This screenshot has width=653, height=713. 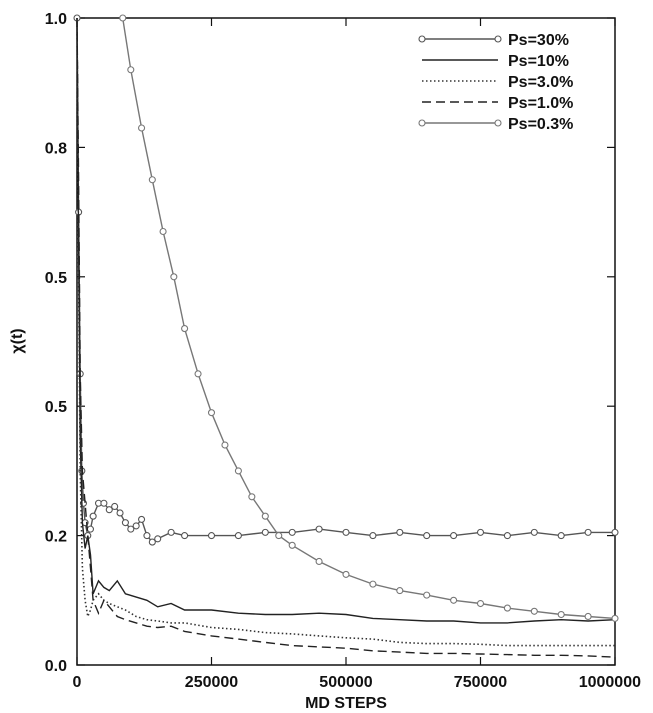 What do you see at coordinates (538, 40) in the screenshot?
I see `legend-label: Ps=30%` at bounding box center [538, 40].